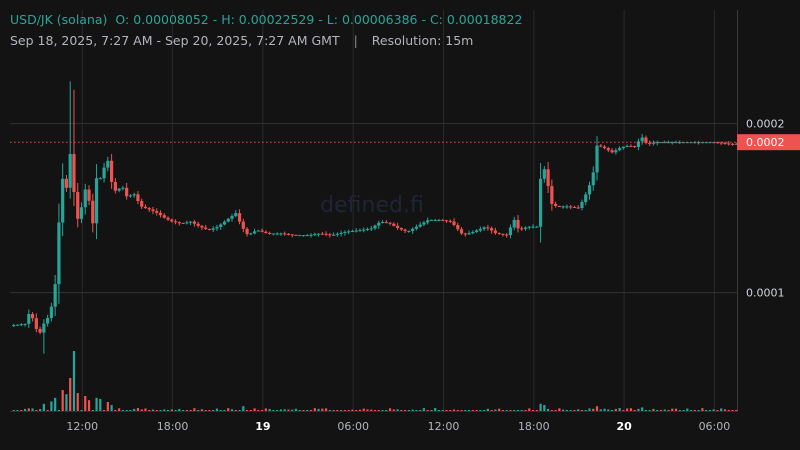  I want to click on time-tick-label: 06:00, so click(353, 426).